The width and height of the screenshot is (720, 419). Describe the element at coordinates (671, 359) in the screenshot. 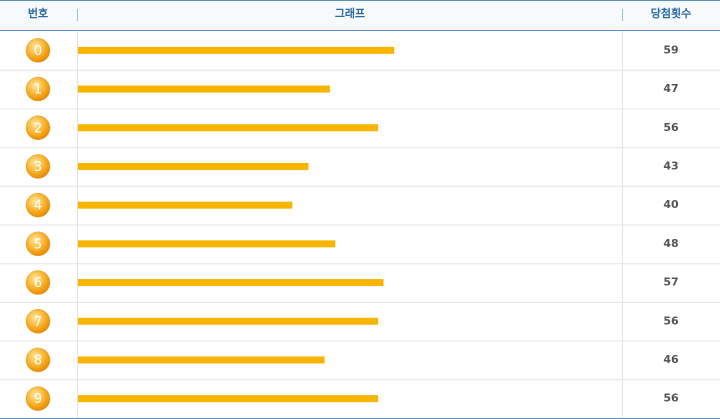

I see `count-label: 46` at that location.